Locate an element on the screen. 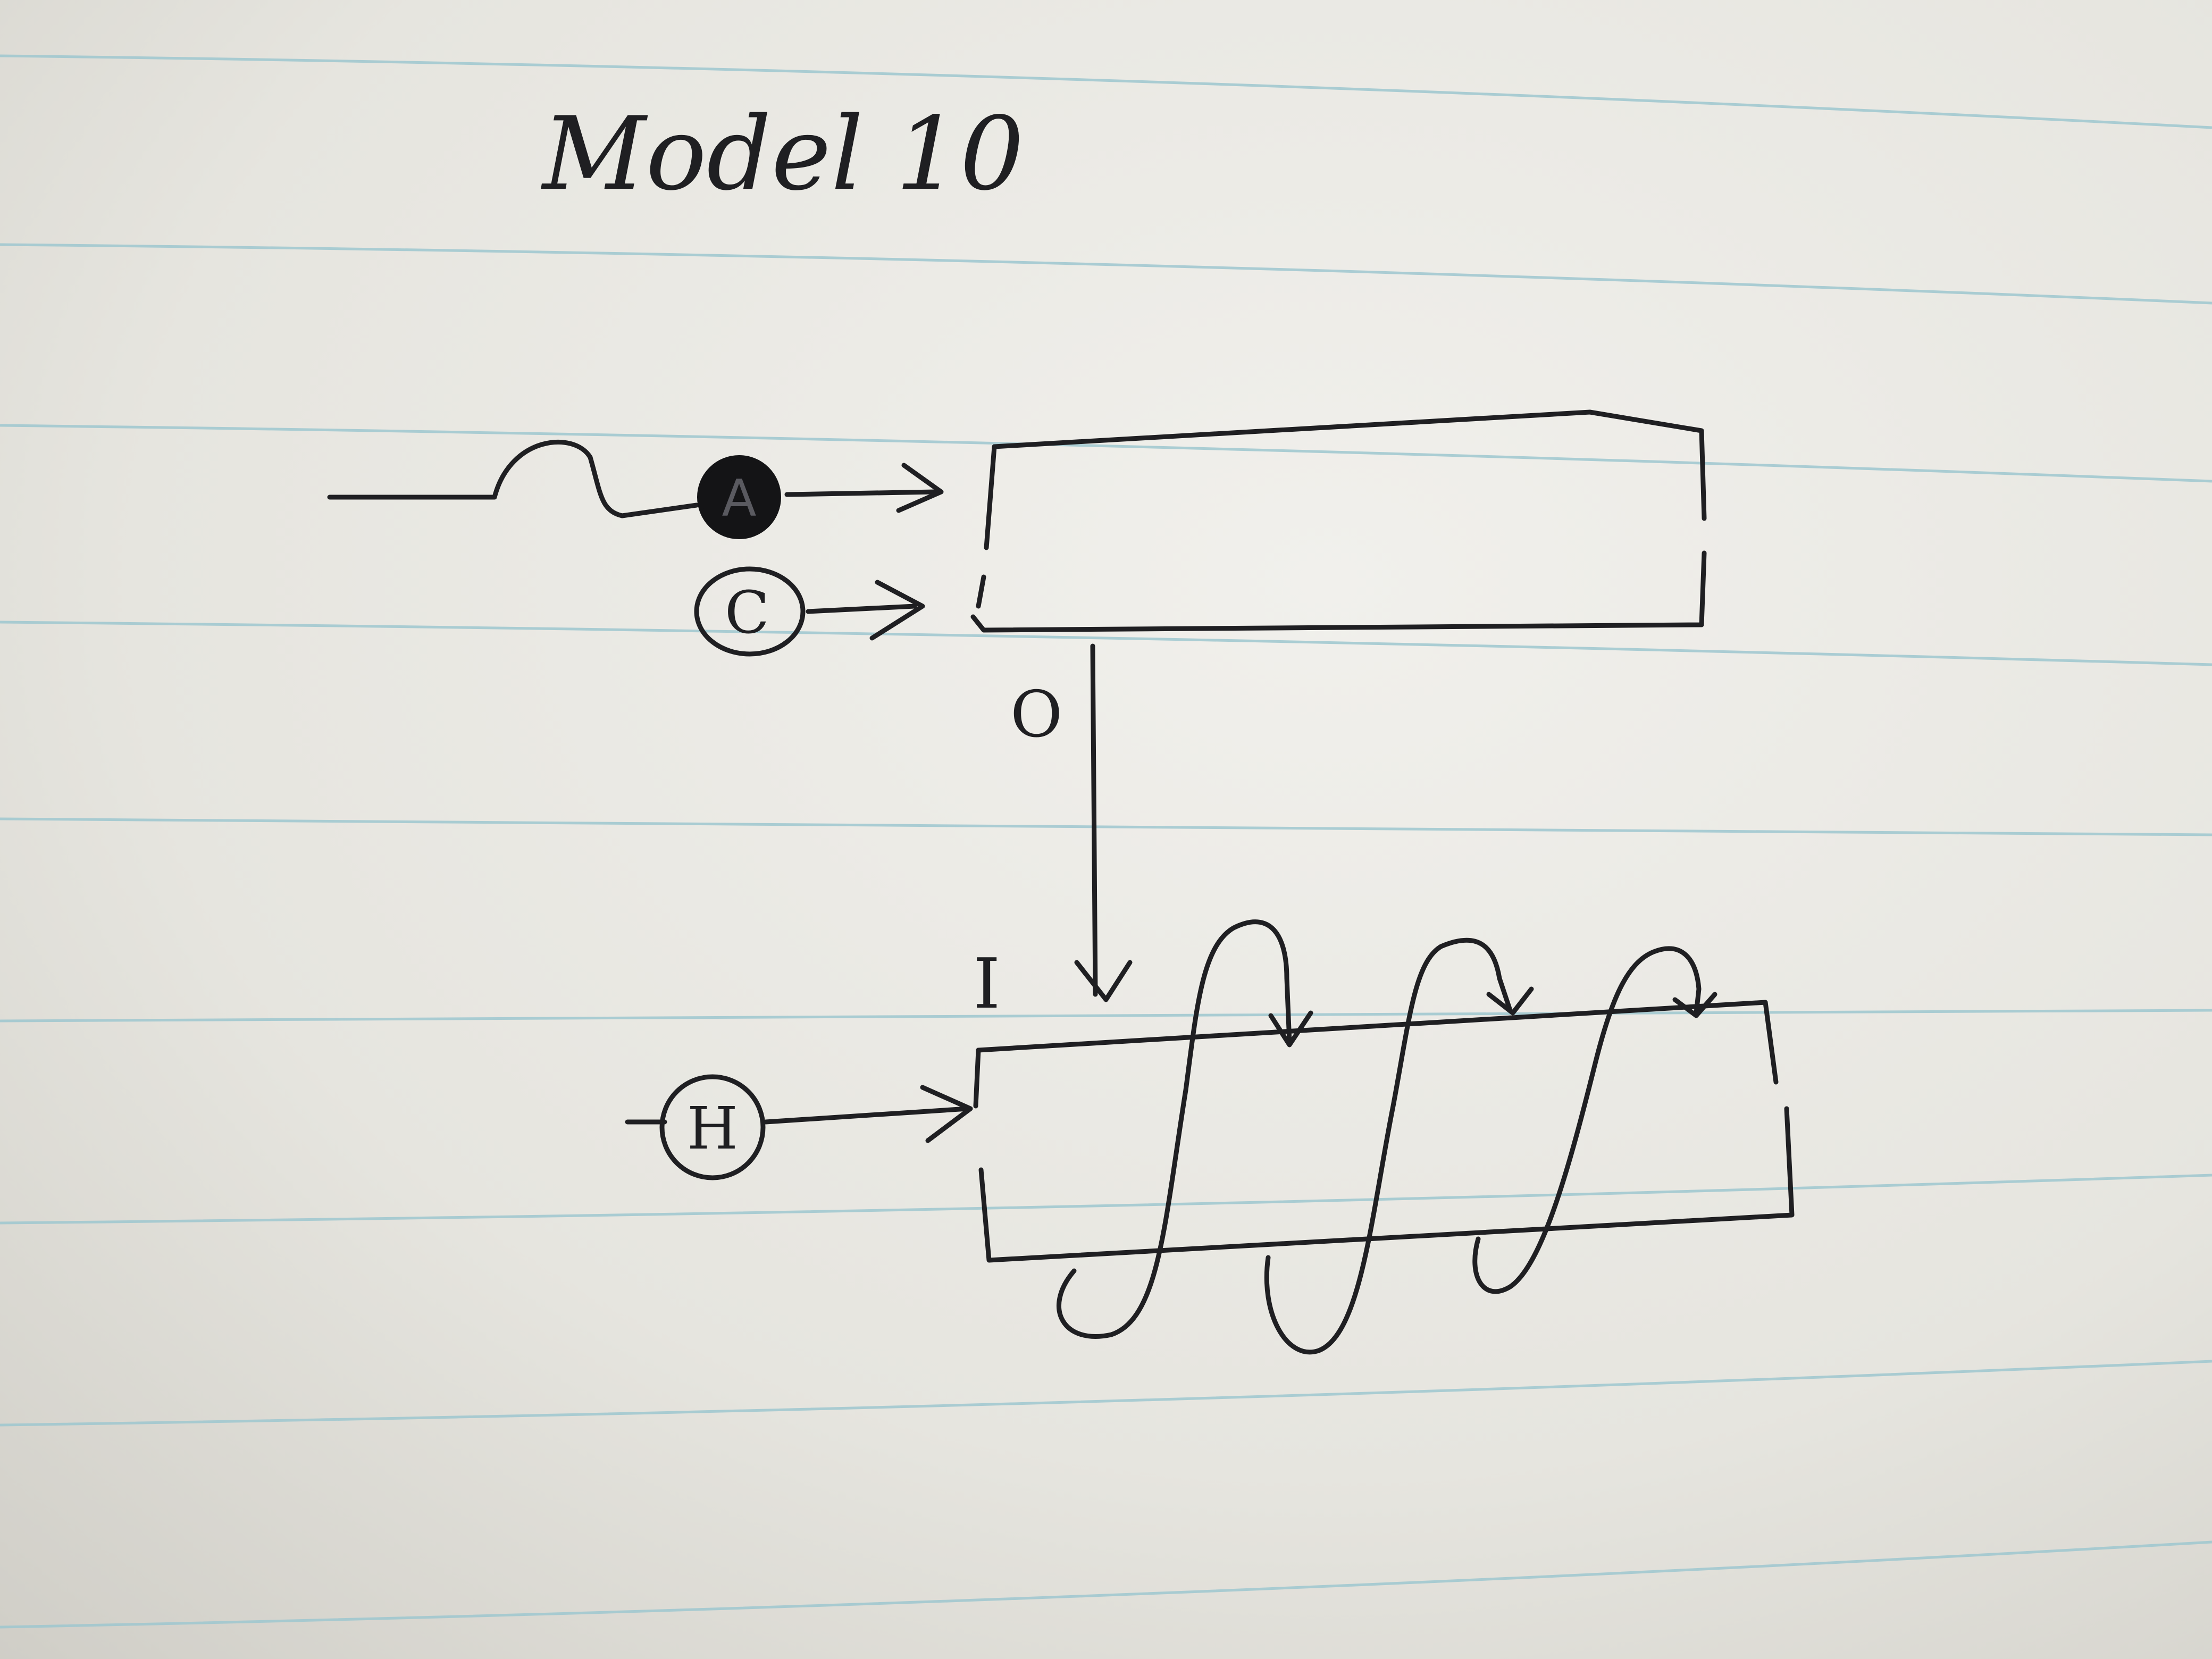 The image size is (2212, 1659). coil-windings is located at coordinates (1387, 1137).